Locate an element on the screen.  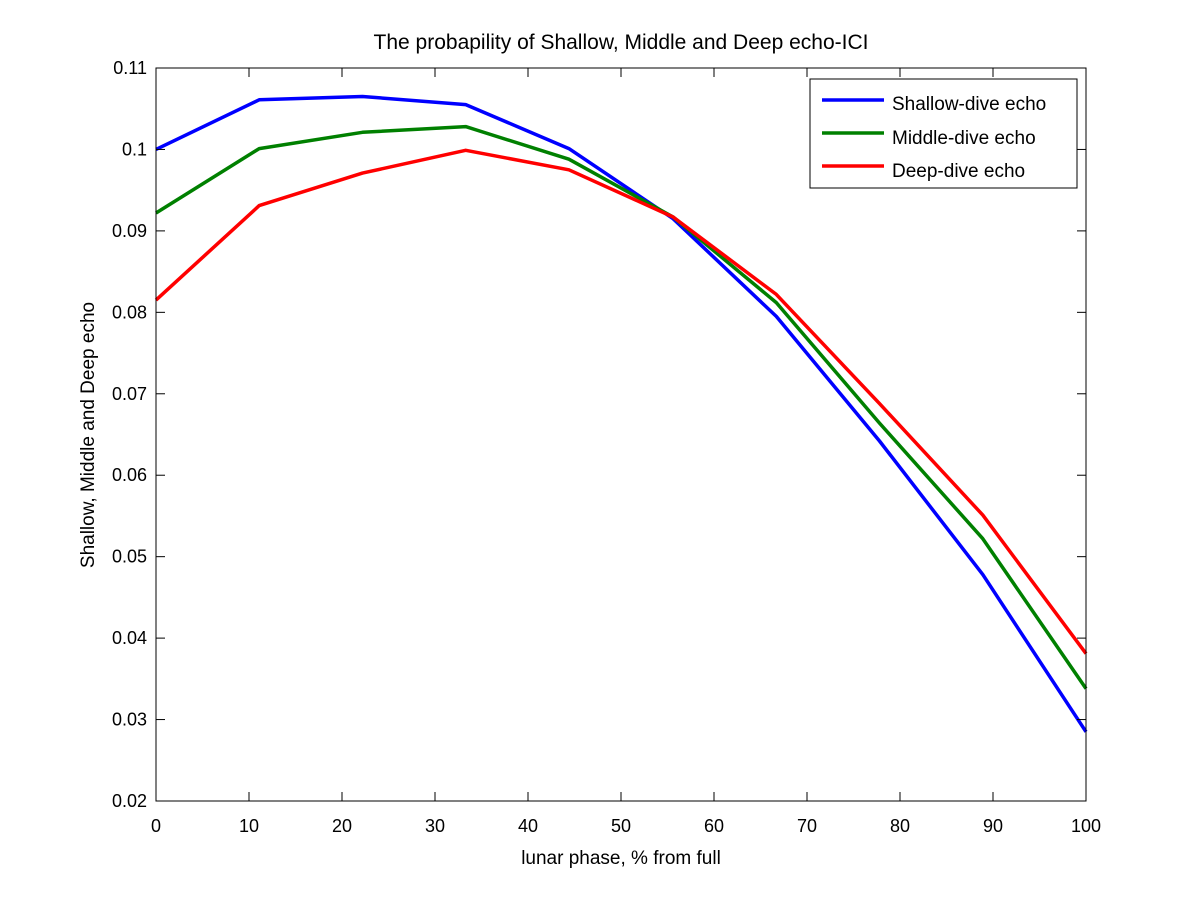
x-tick-label-70: 70 is located at coordinates (807, 826).